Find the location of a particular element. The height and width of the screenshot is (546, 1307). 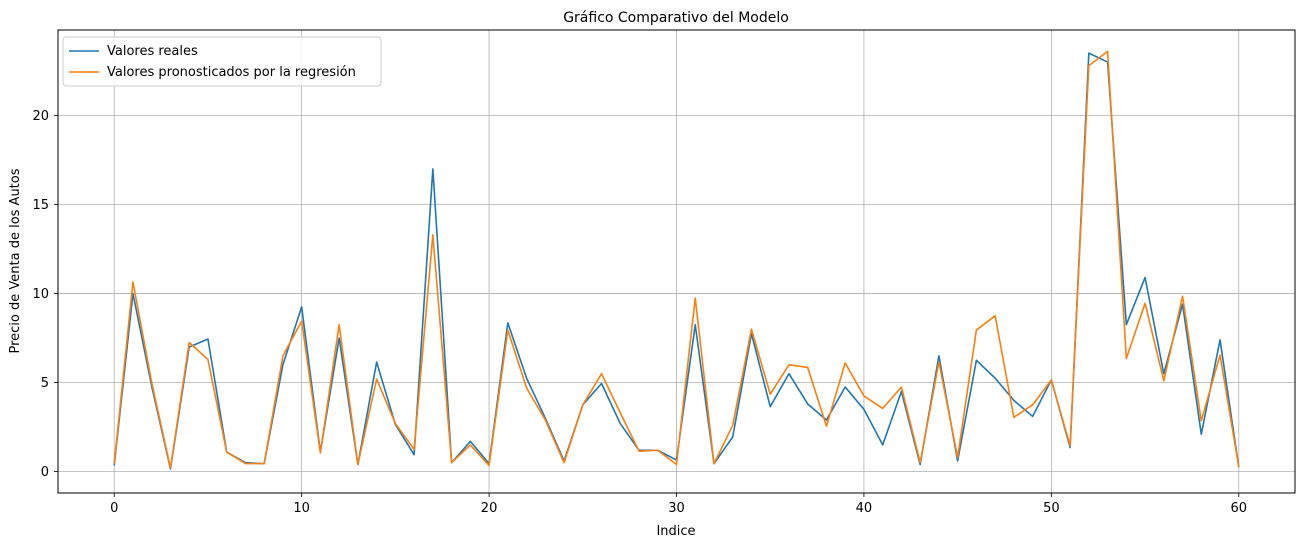

legend-label-real: Valores reales is located at coordinates (152, 51).